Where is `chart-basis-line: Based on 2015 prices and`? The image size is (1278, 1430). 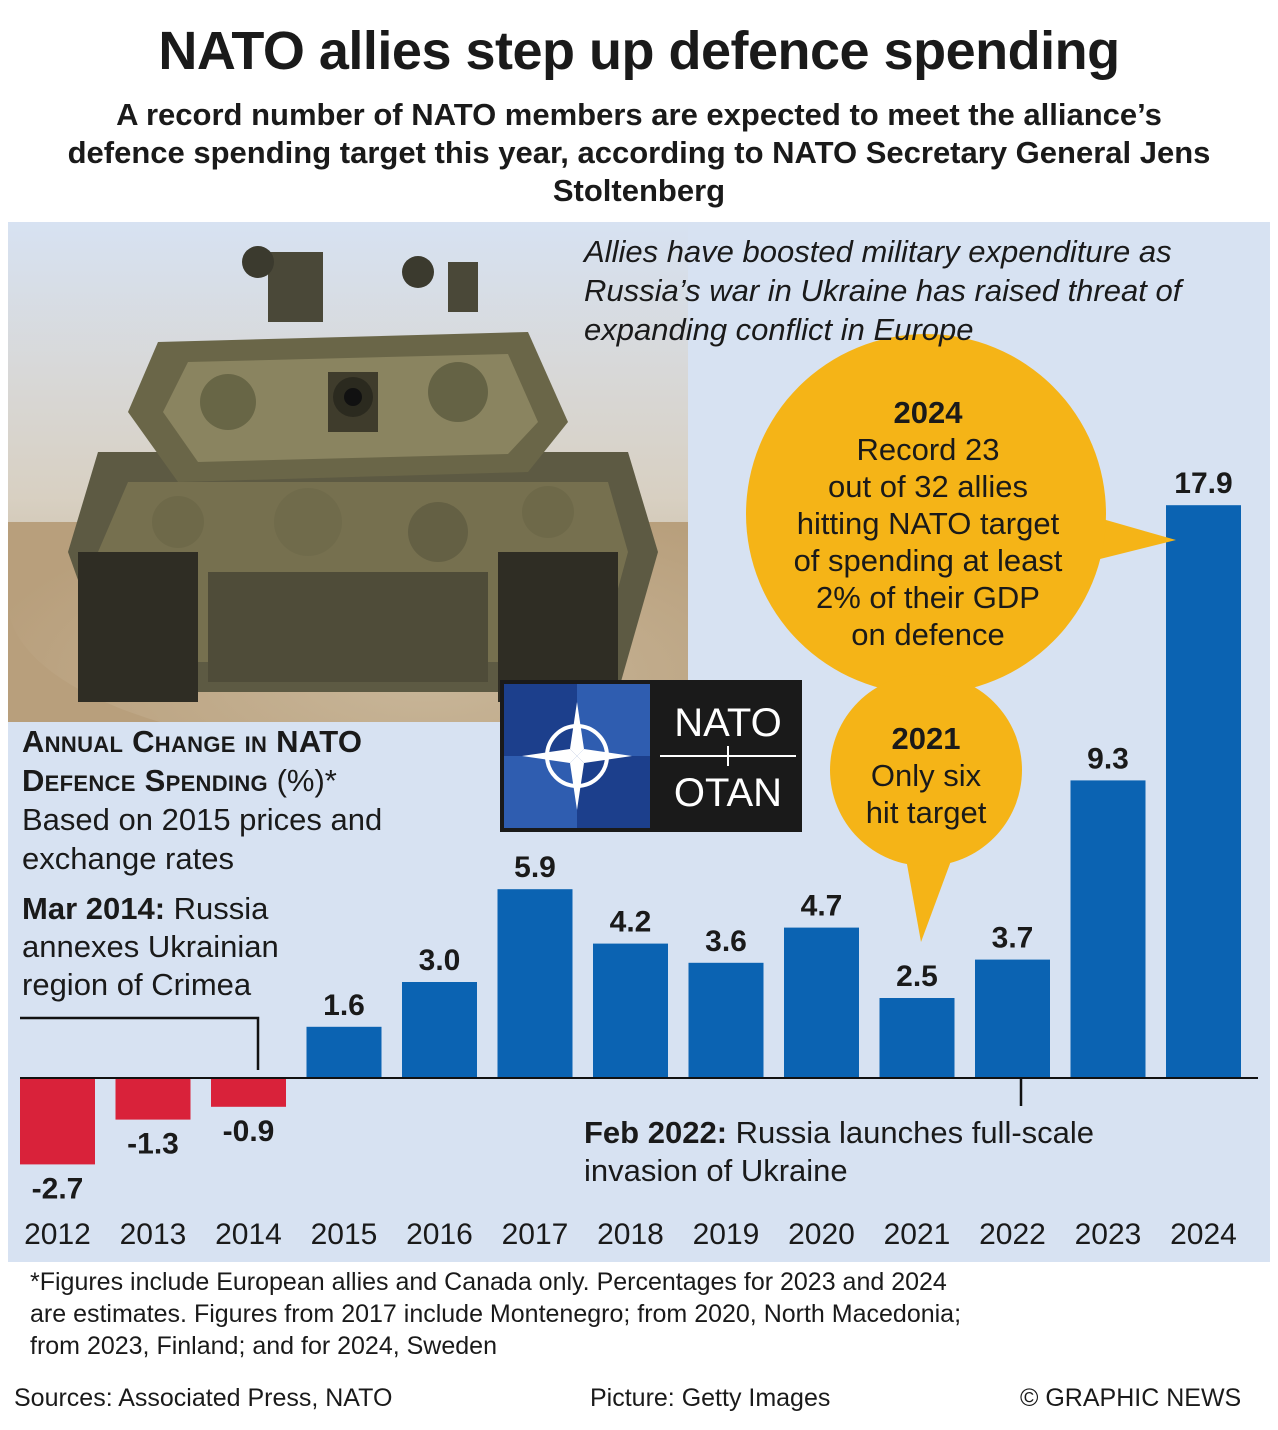
chart-basis-line: Based on 2015 prices and is located at coordinates (202, 819).